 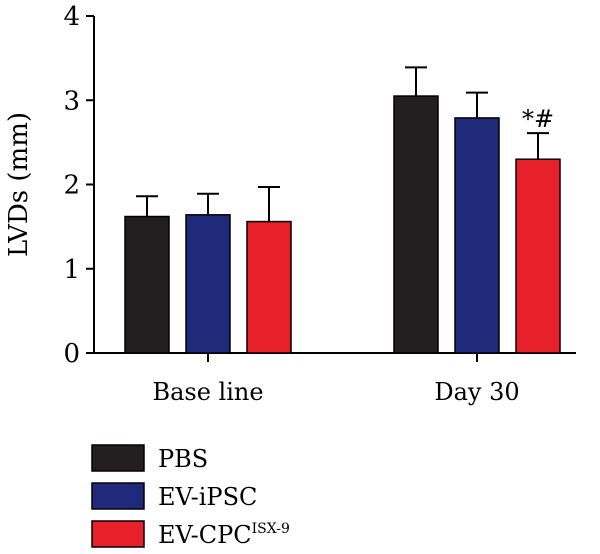 I want to click on significance-label: *#, so click(x=538, y=119).